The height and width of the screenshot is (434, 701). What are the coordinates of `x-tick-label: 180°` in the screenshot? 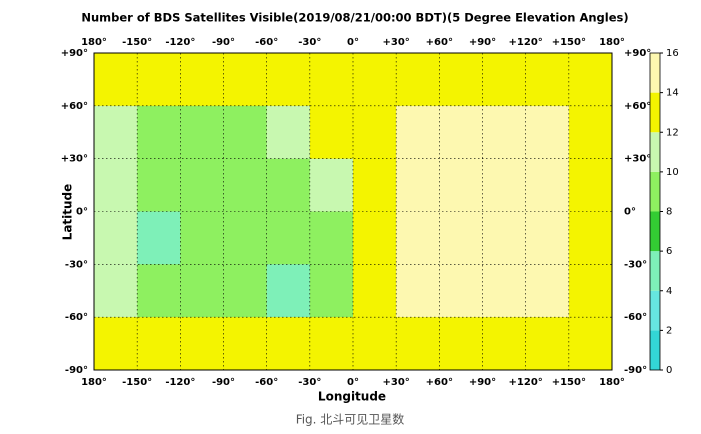 It's located at (94, 382).